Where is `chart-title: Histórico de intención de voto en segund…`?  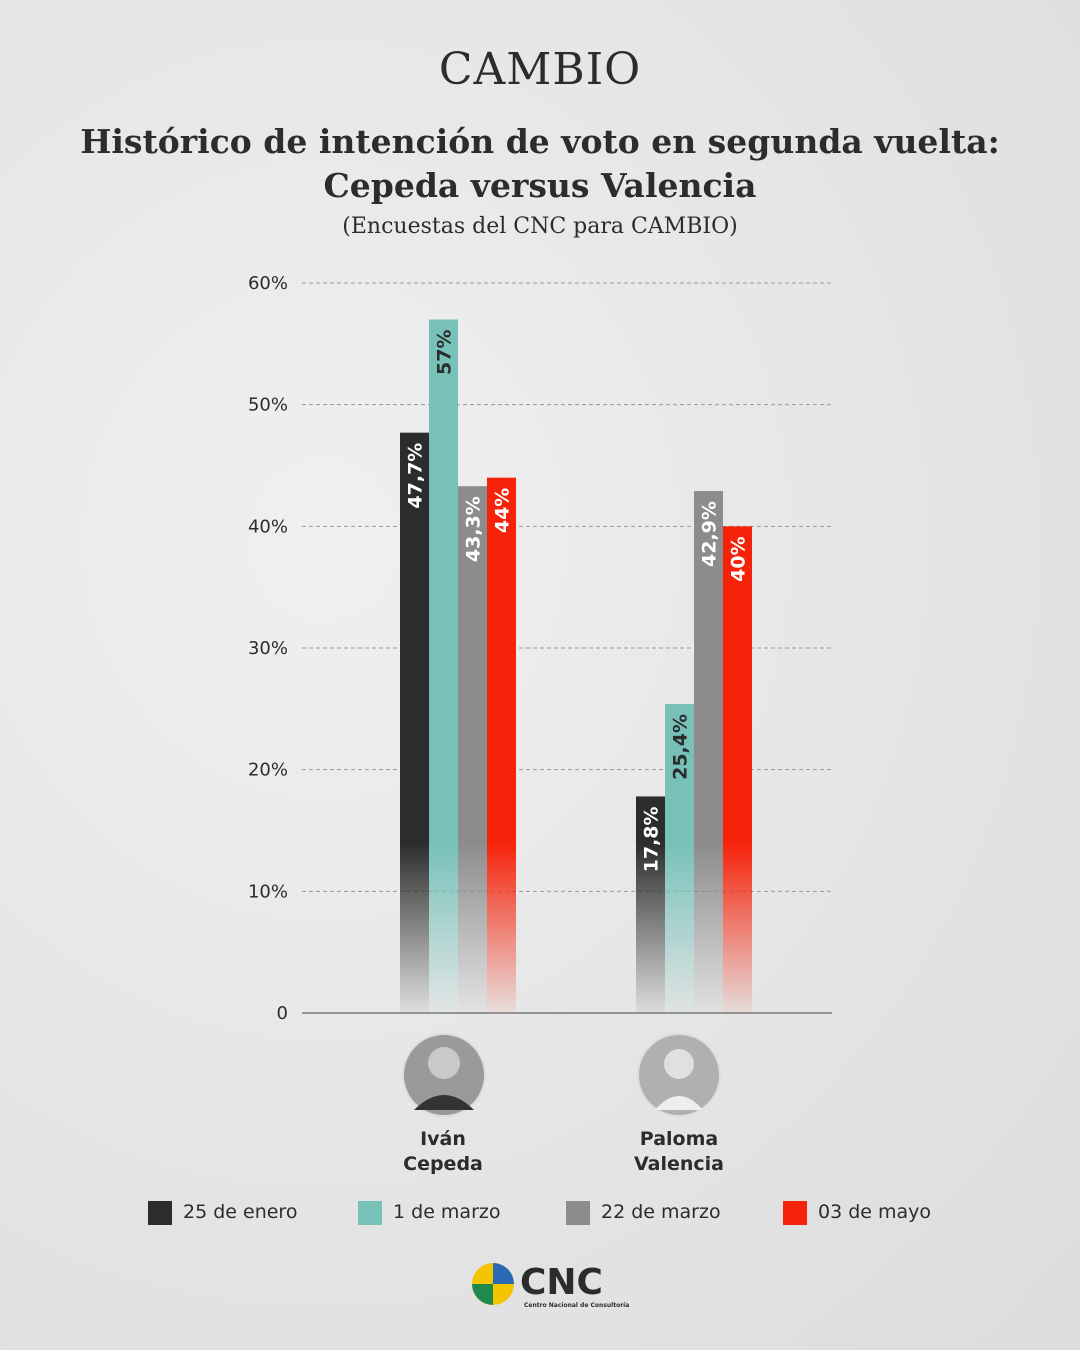
chart-title: Histórico de intención de voto en segund… is located at coordinates (540, 141).